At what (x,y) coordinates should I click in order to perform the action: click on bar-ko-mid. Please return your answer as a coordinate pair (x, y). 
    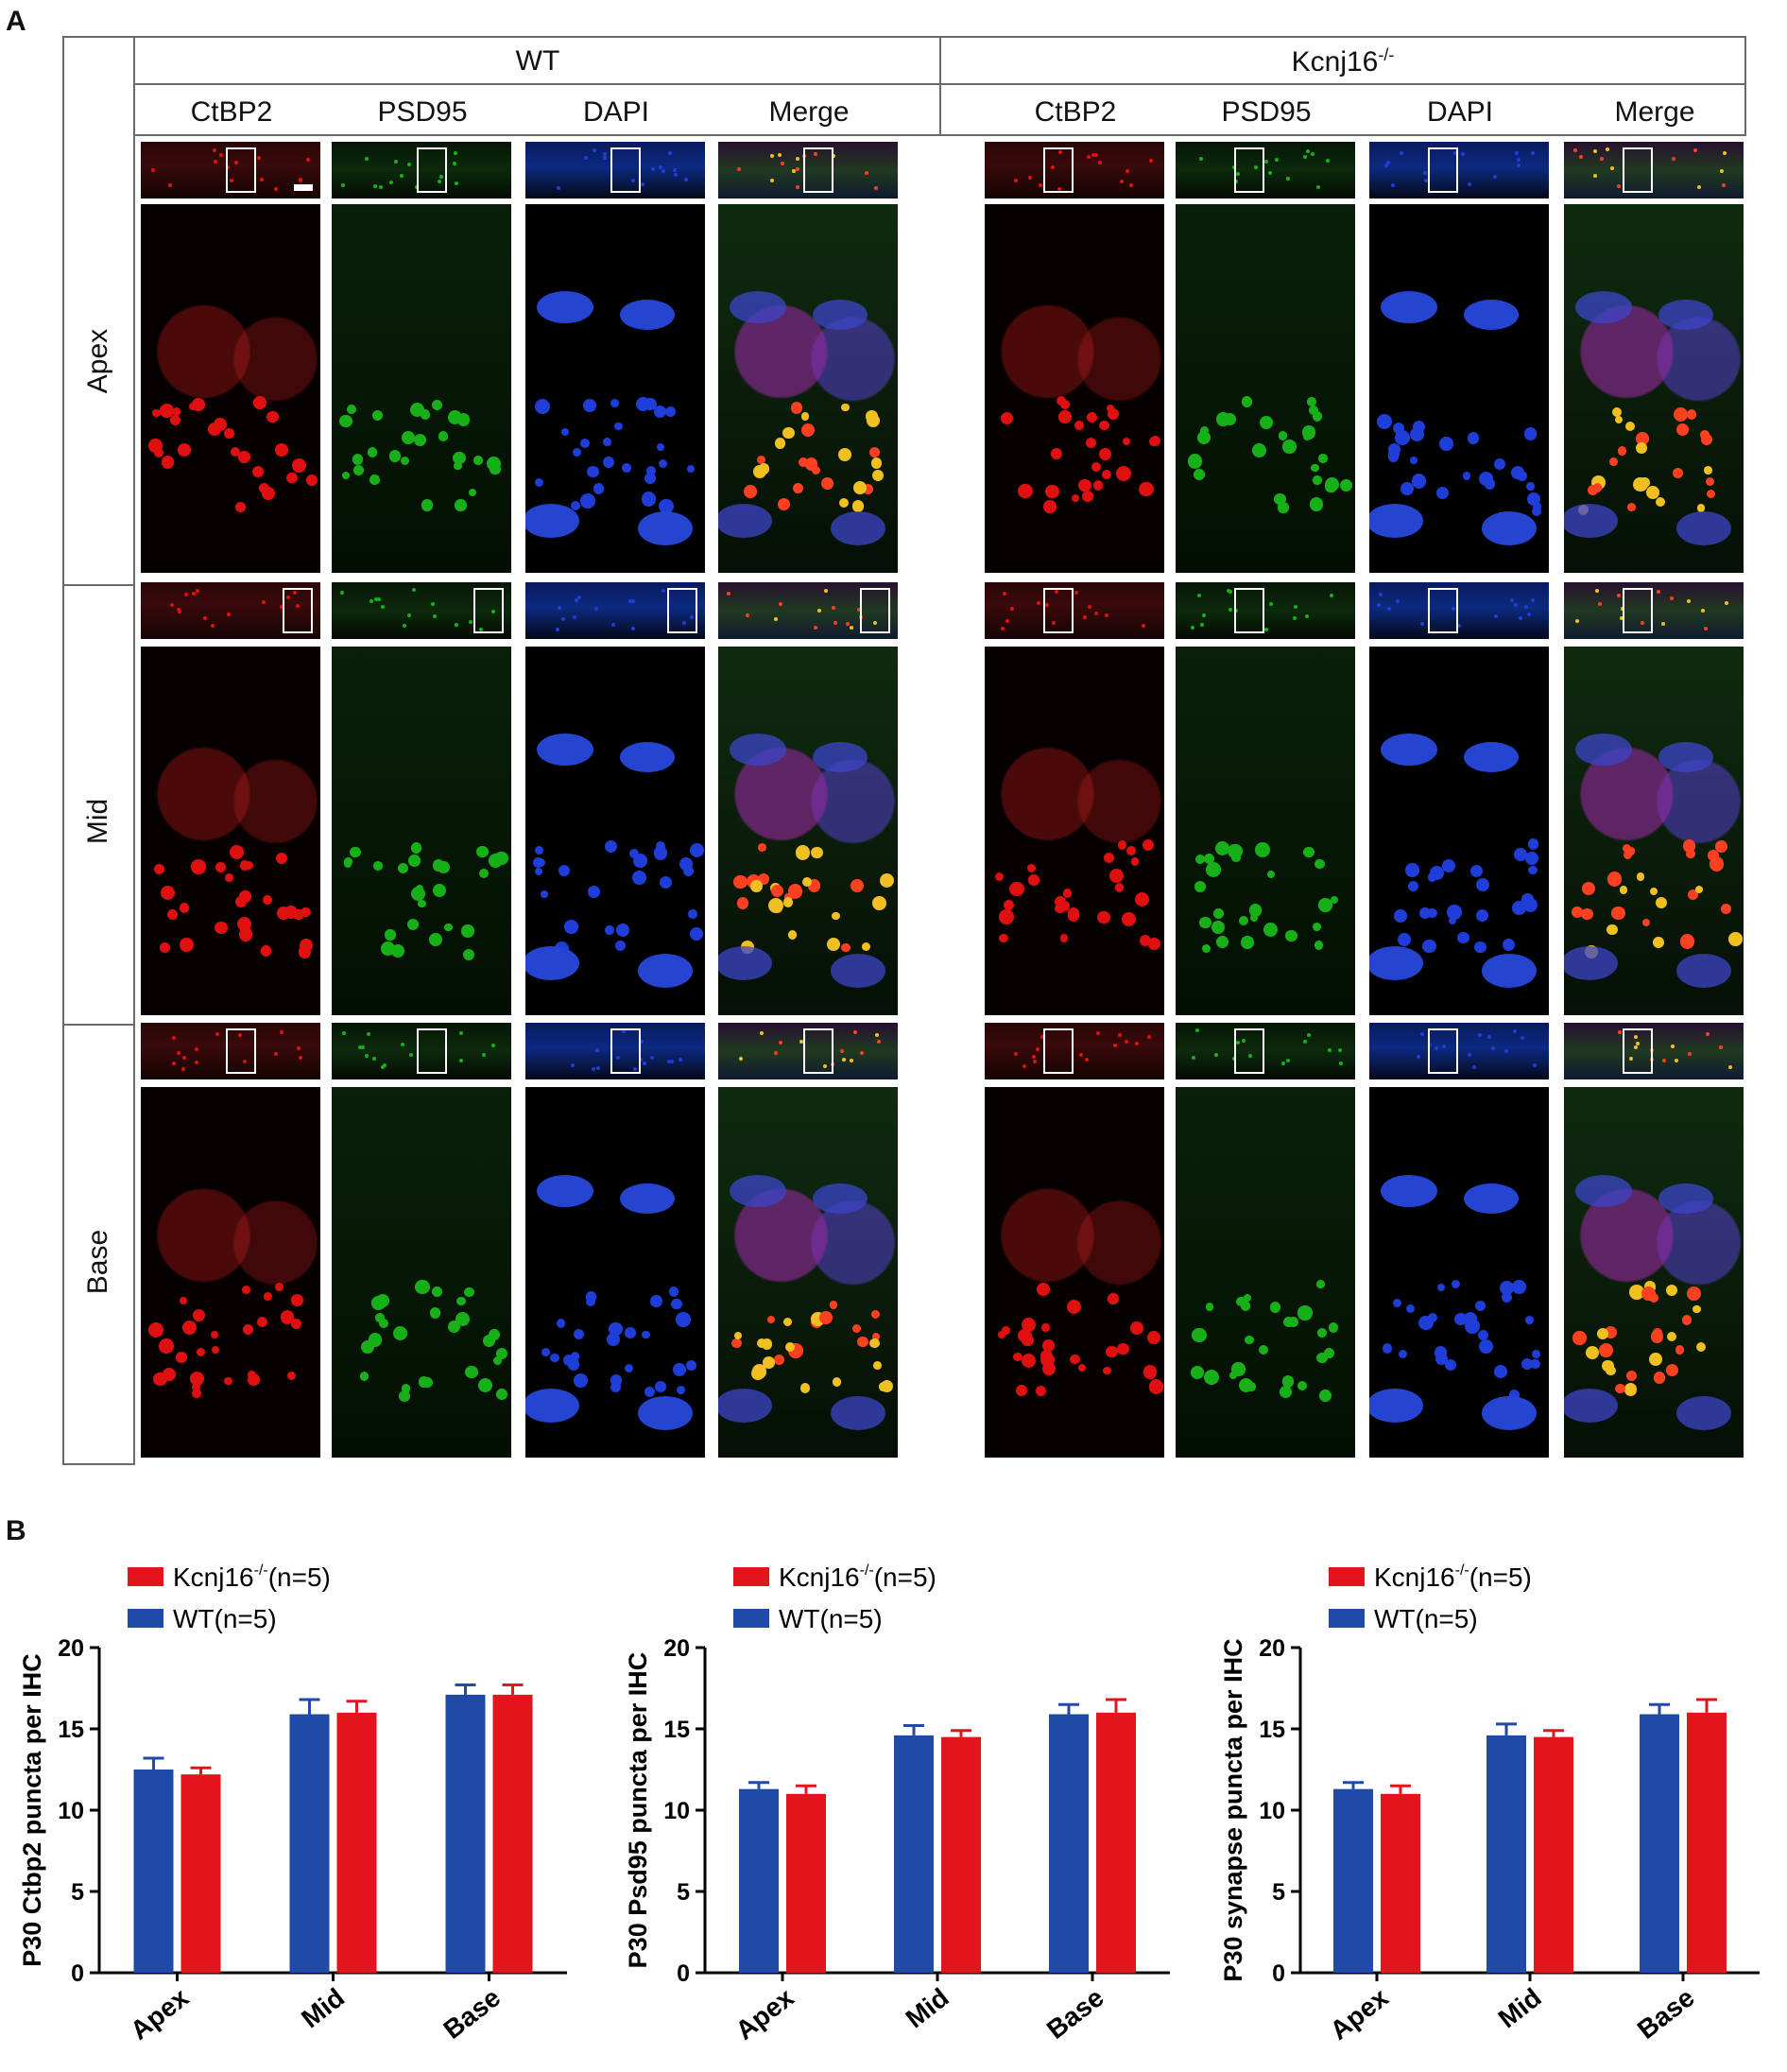
    Looking at the image, I should click on (356, 1843).